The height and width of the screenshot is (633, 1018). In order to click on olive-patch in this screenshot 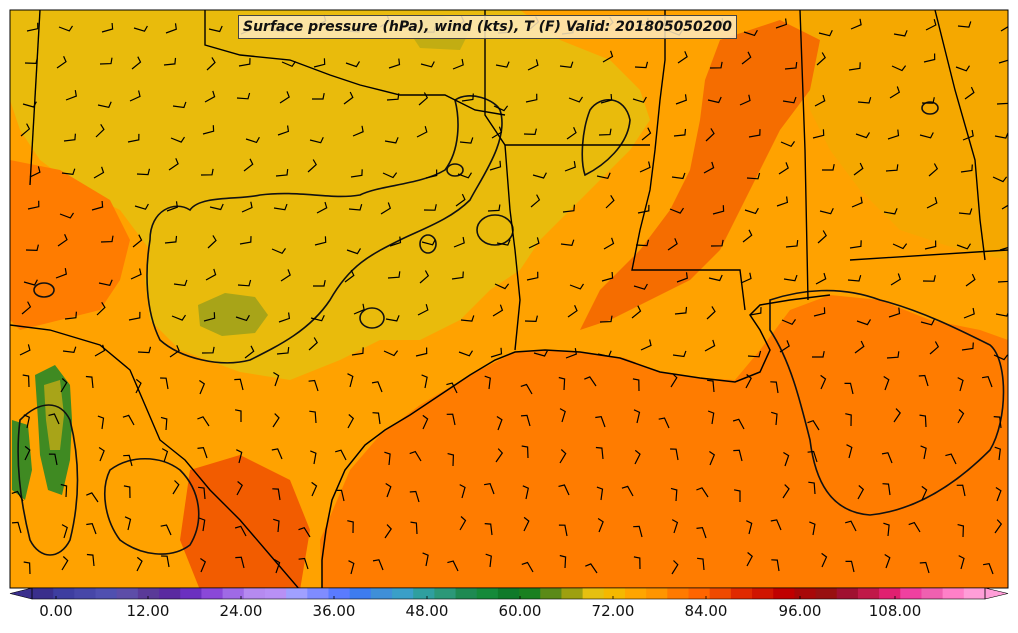, I will do `click(233, 314)`.